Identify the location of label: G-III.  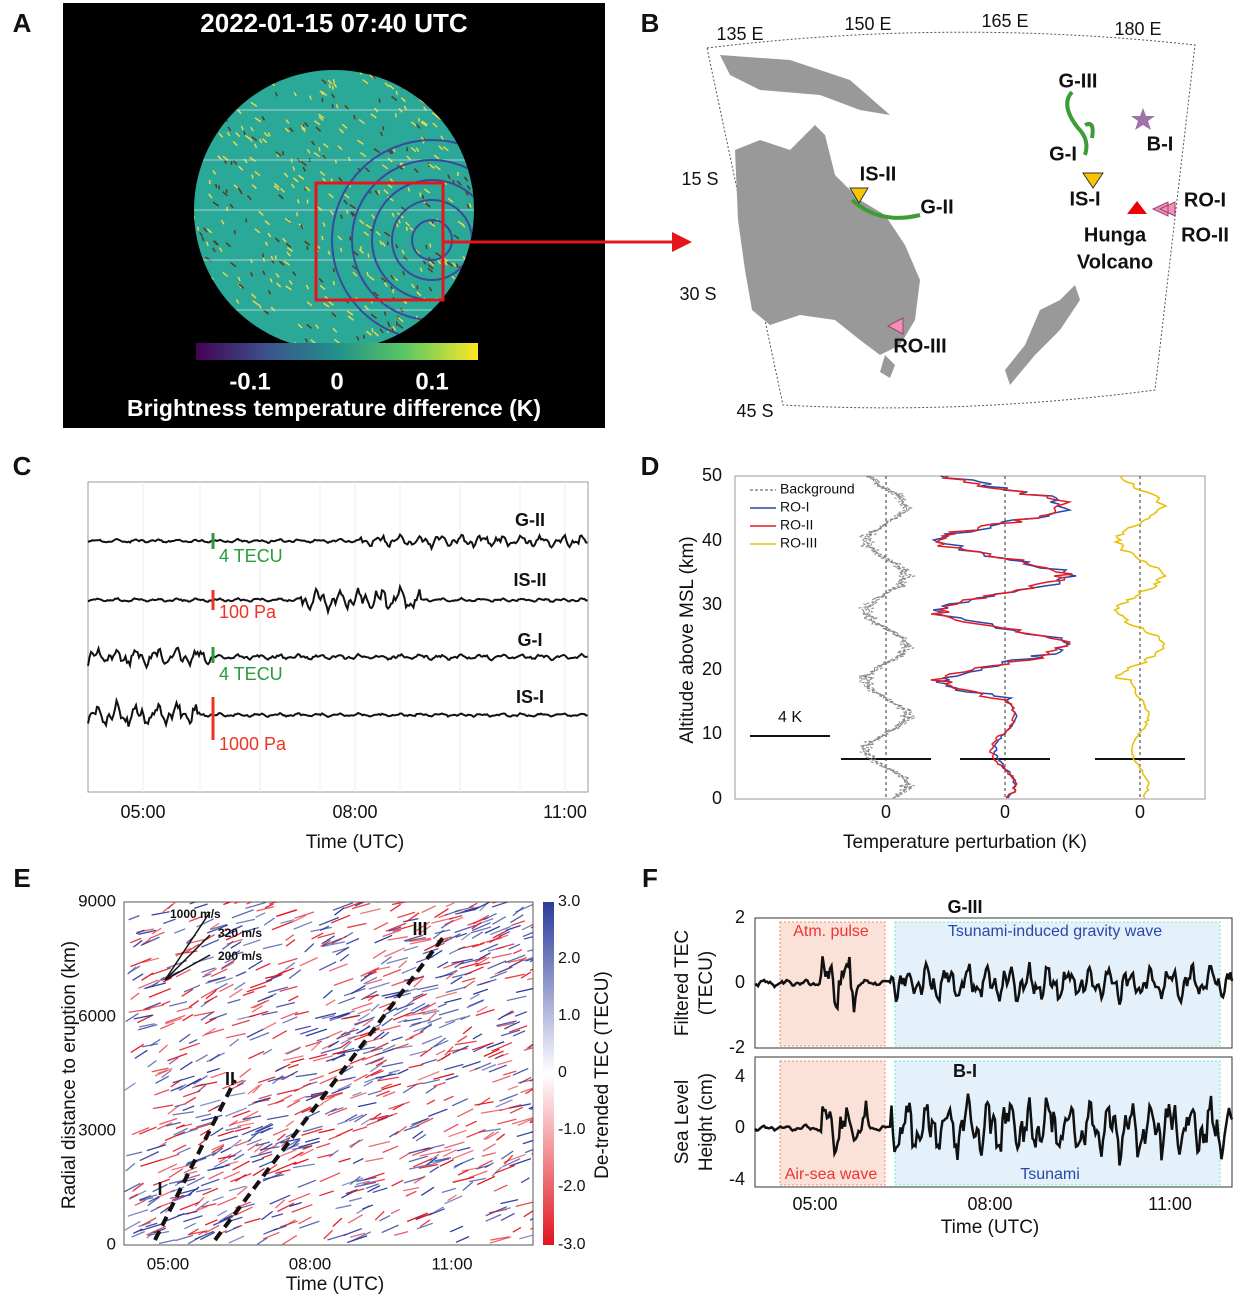
(1078, 81).